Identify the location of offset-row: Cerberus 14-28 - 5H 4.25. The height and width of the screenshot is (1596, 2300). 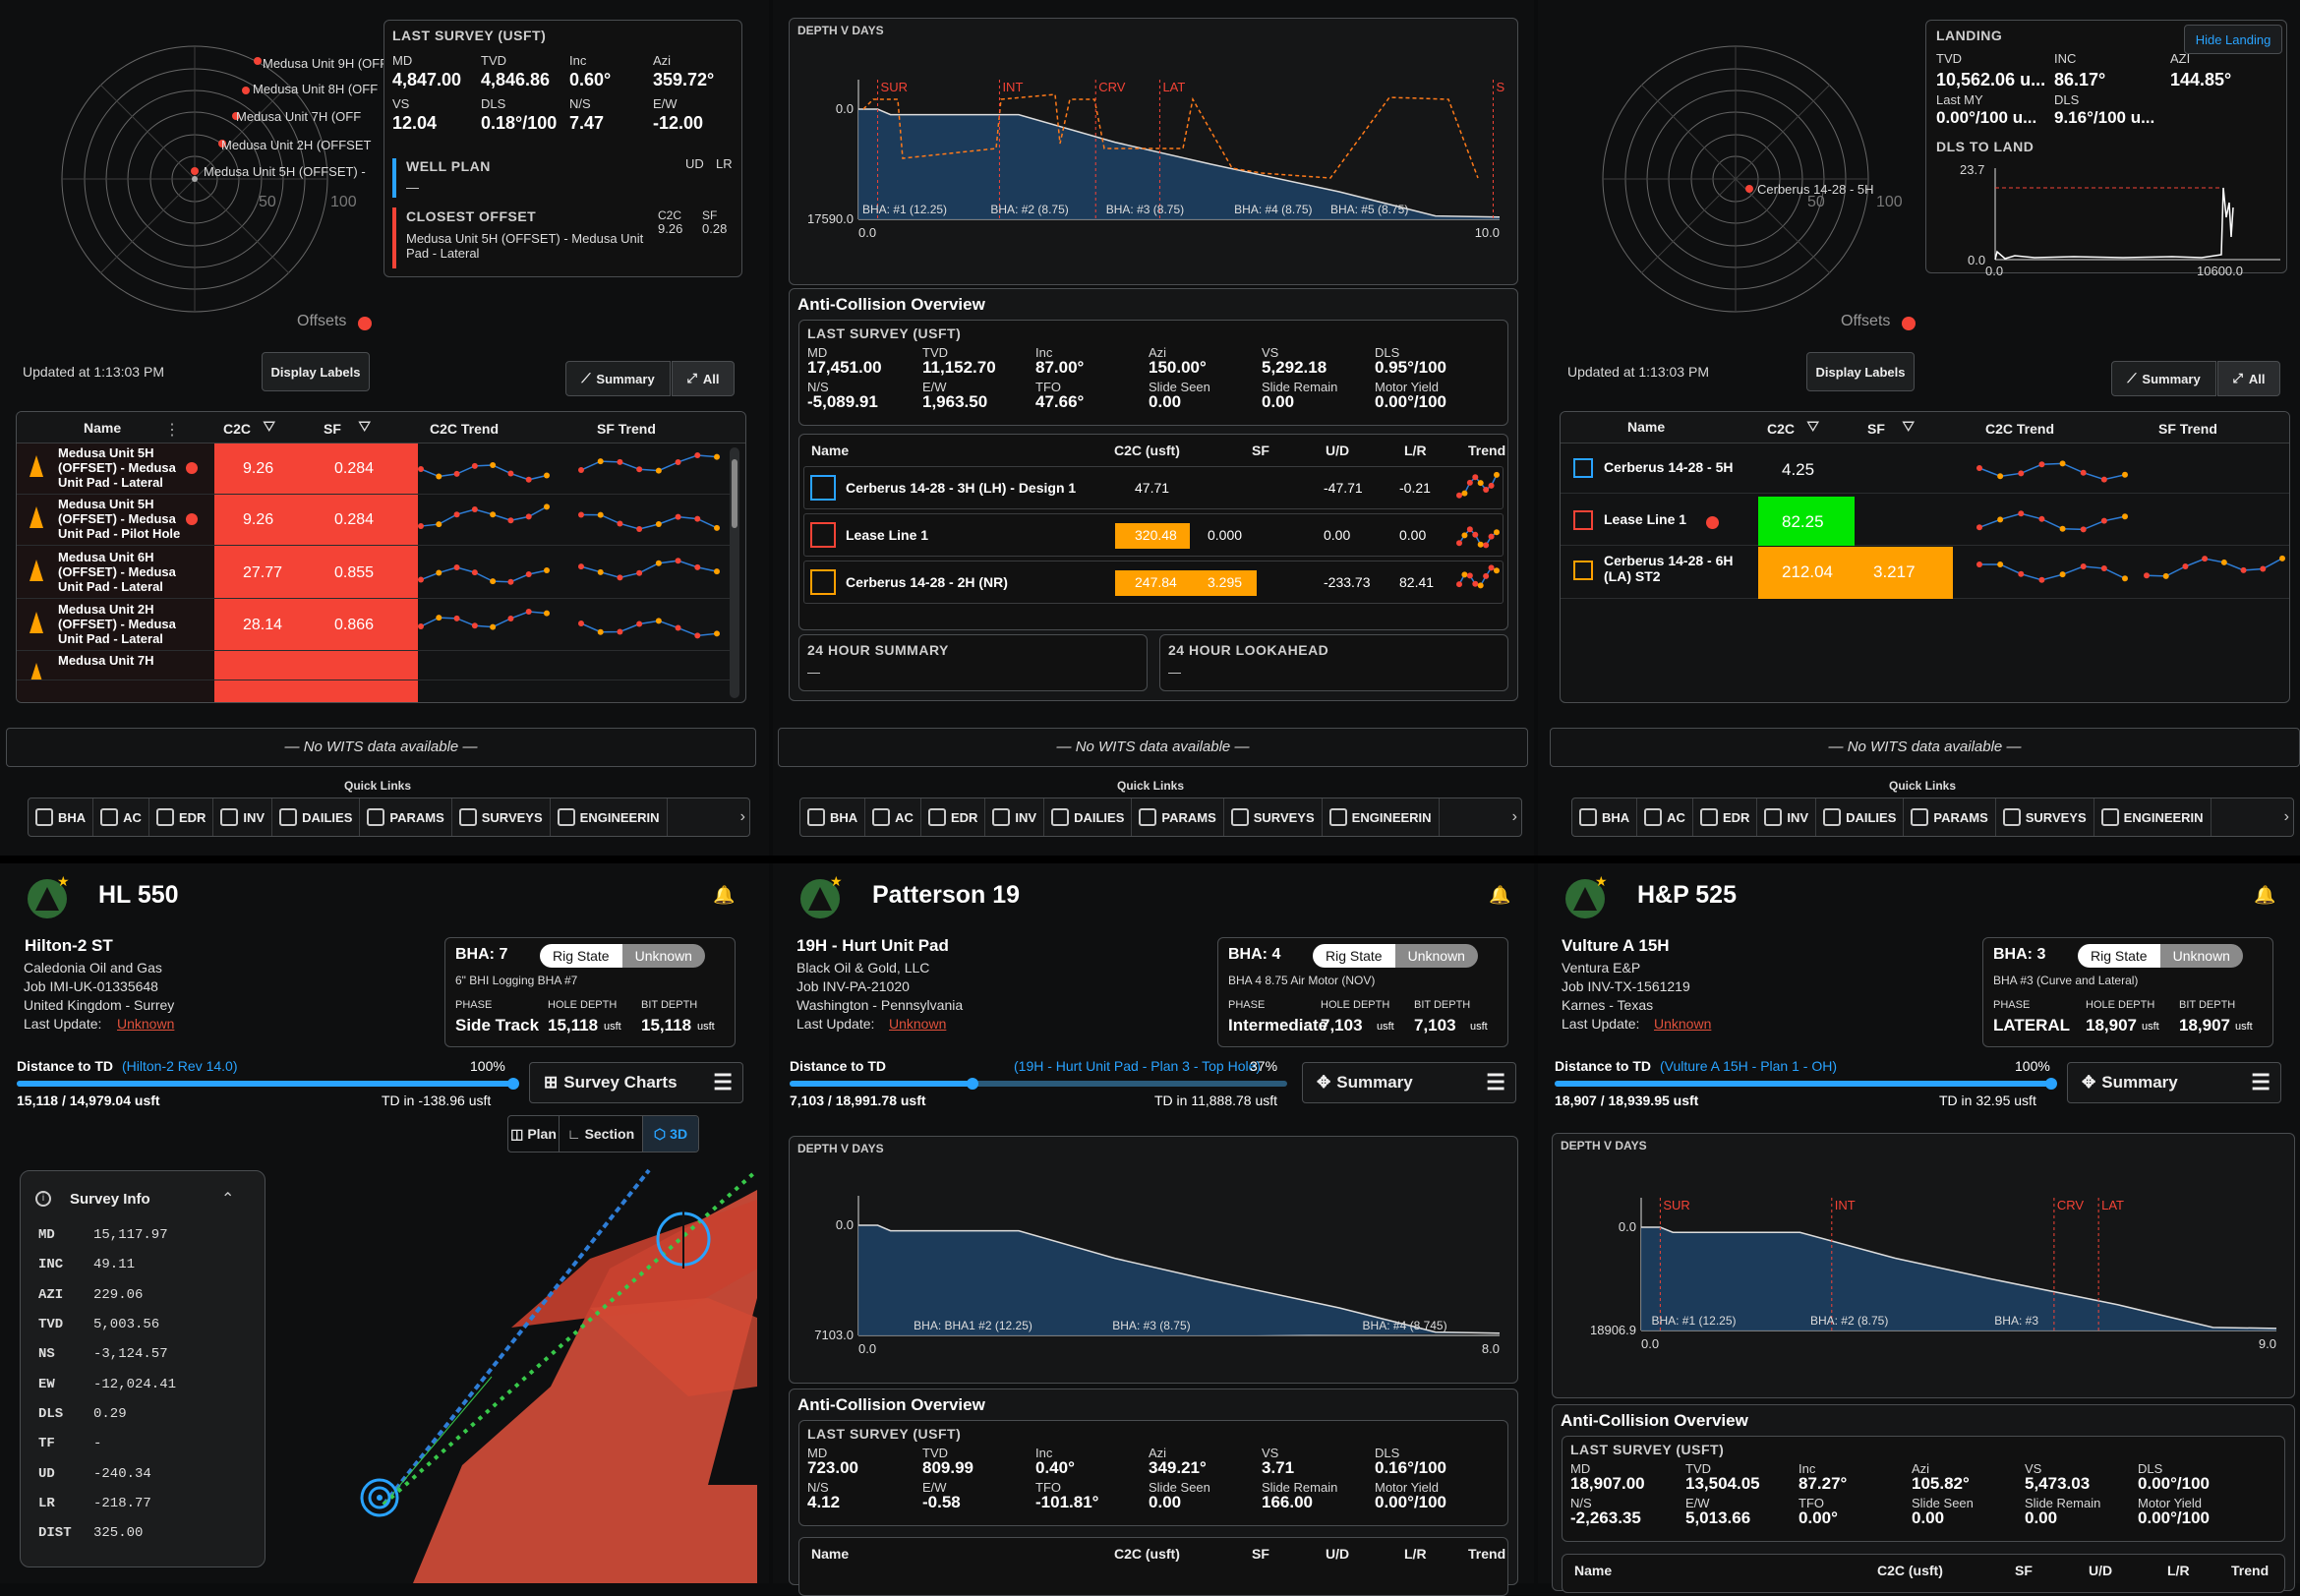
(1925, 469).